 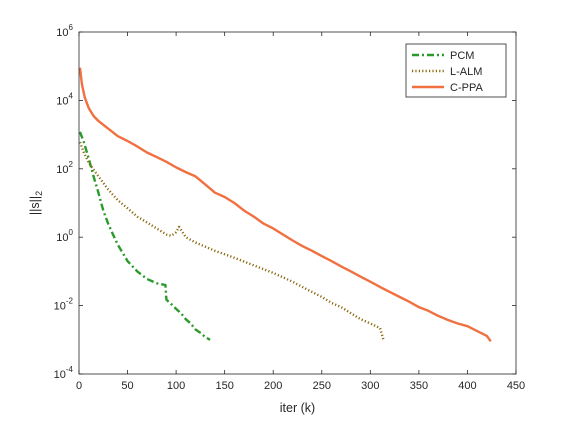 What do you see at coordinates (64, 305) in the screenshot?
I see `y-tick-label: 10⁻²` at bounding box center [64, 305].